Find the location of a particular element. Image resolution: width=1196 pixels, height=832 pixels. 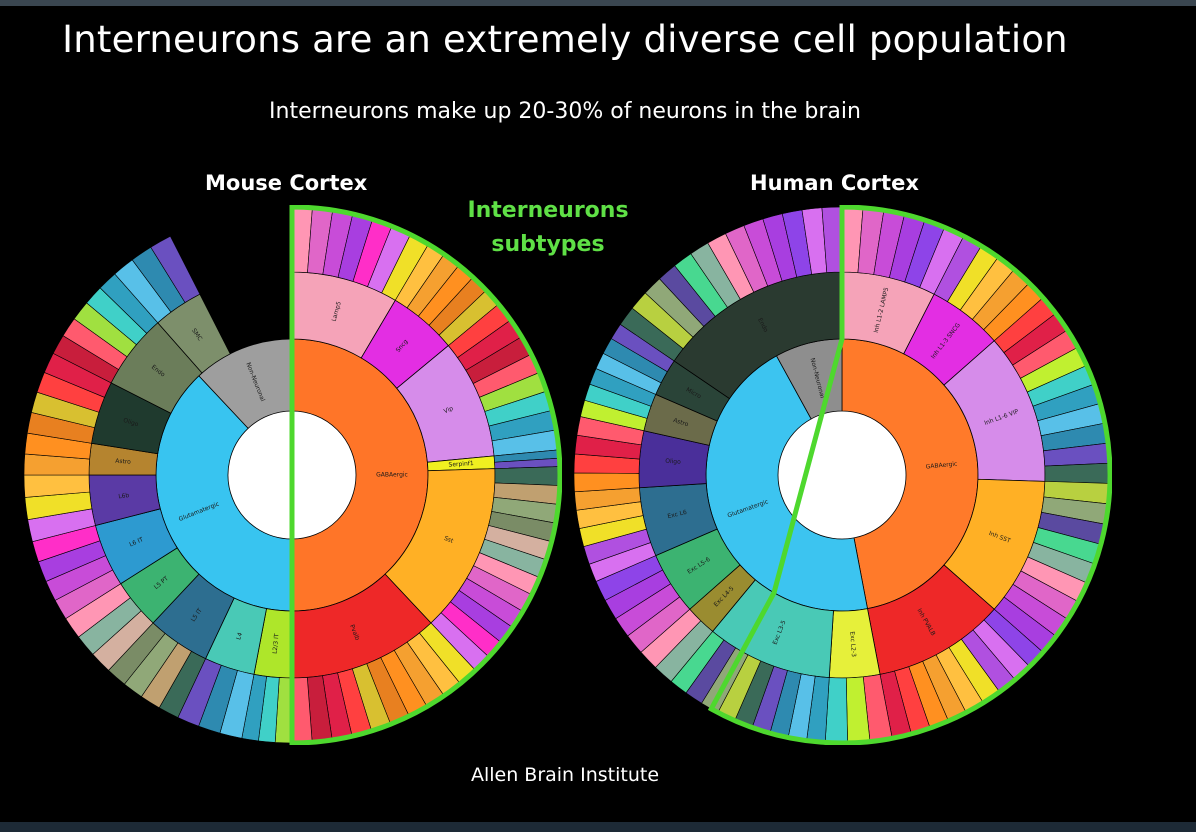

mouse-cortex-label: Mouse Cortex is located at coordinates (286, 183).